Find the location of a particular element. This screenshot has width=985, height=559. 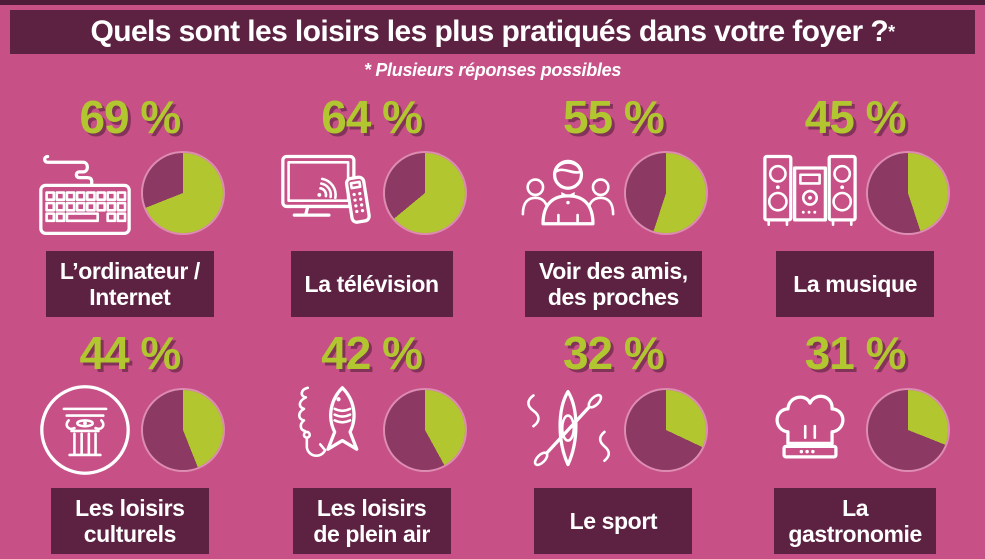

keyboard-icon is located at coordinates (85, 193).